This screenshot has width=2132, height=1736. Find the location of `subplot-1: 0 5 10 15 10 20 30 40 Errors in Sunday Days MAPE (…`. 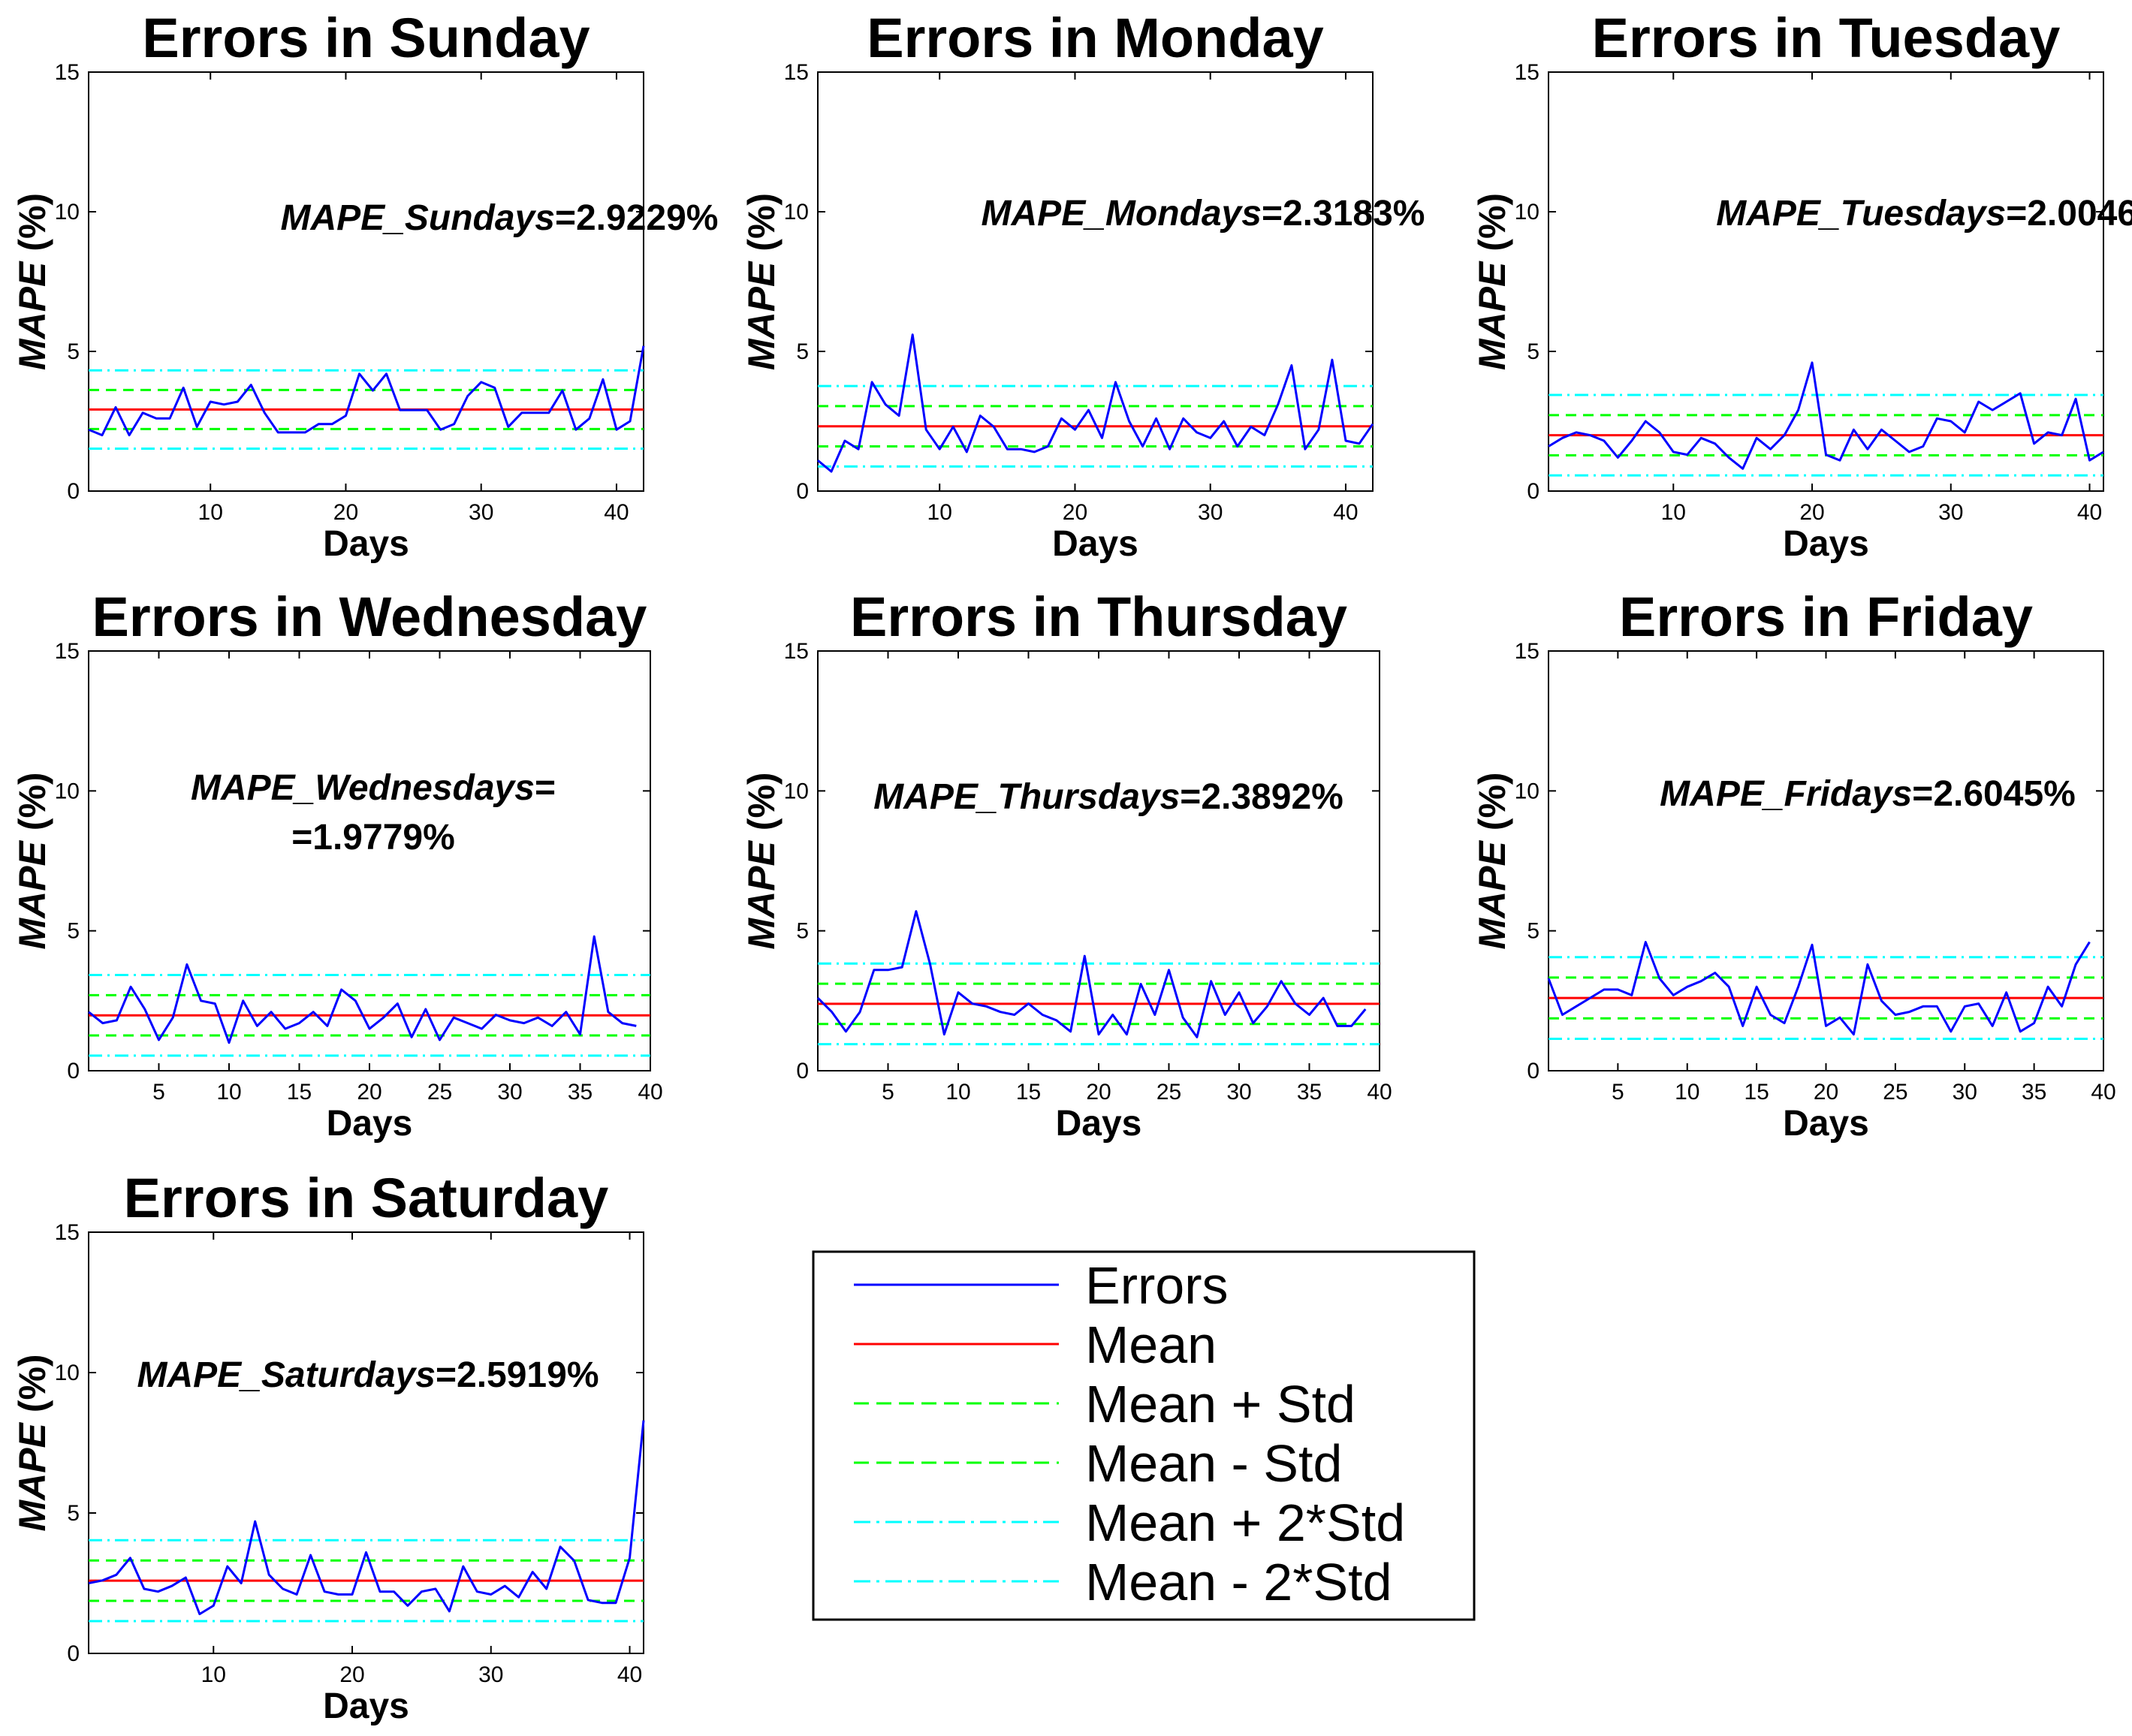

subplot-1: 0 5 10 15 10 20 30 40 Errors in Sunday Days MAPE (… is located at coordinates (364, 285).